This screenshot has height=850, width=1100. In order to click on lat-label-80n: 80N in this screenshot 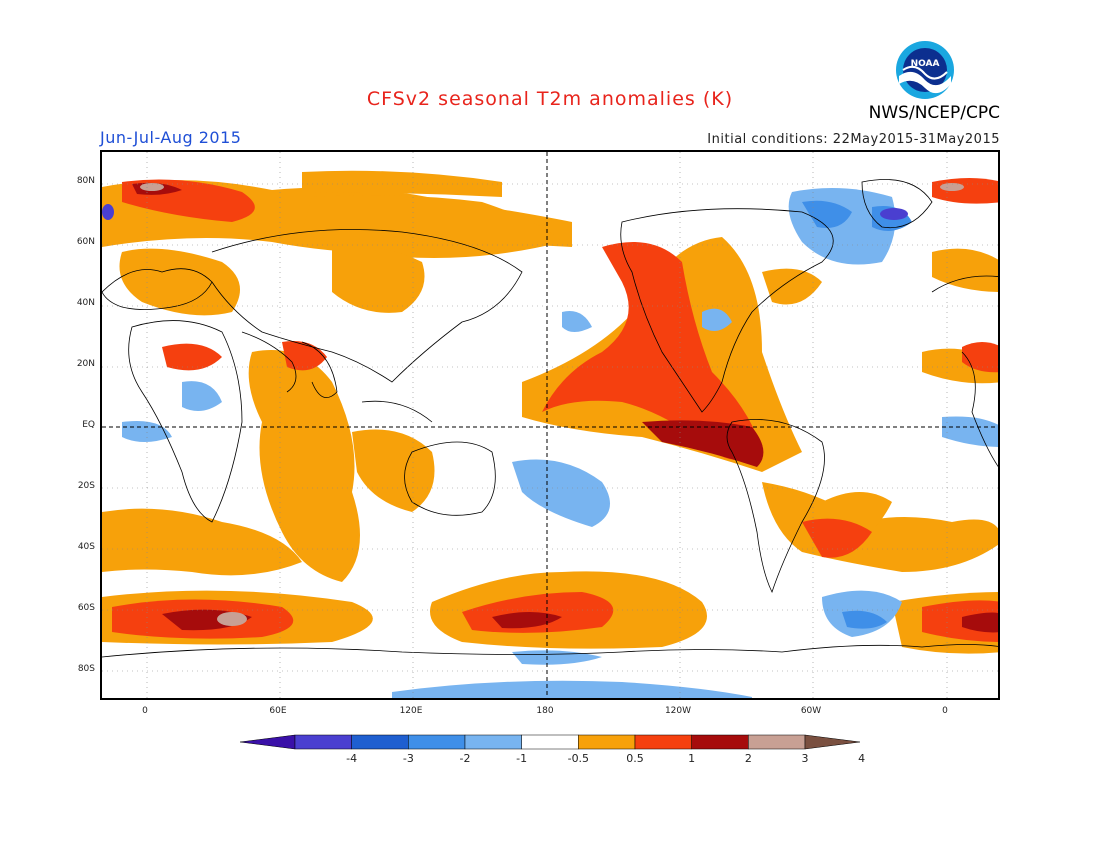, I will do `click(85, 181)`.